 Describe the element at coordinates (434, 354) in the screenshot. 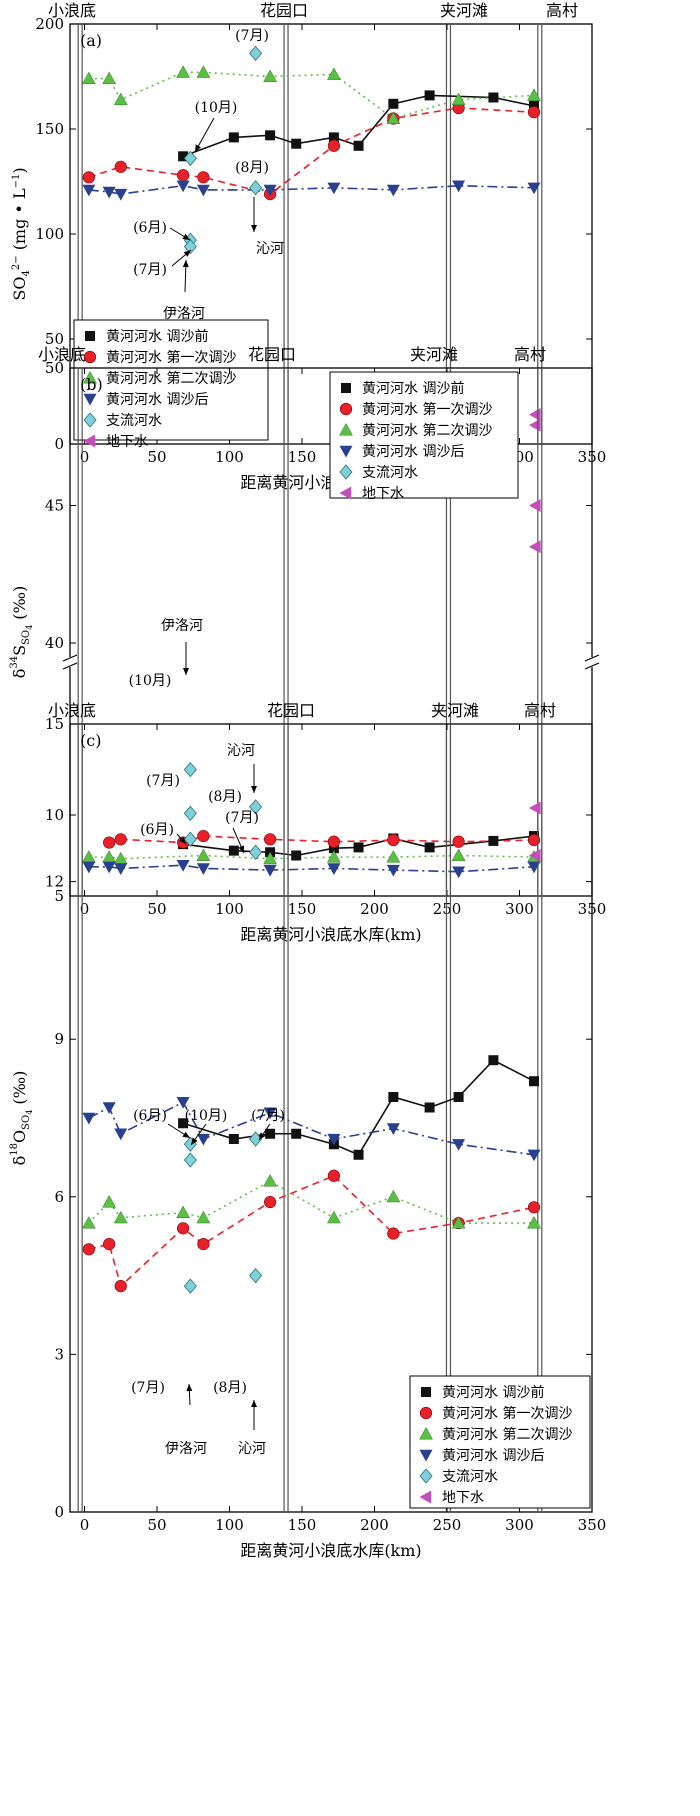

I see `station-label: 夹河滩` at that location.